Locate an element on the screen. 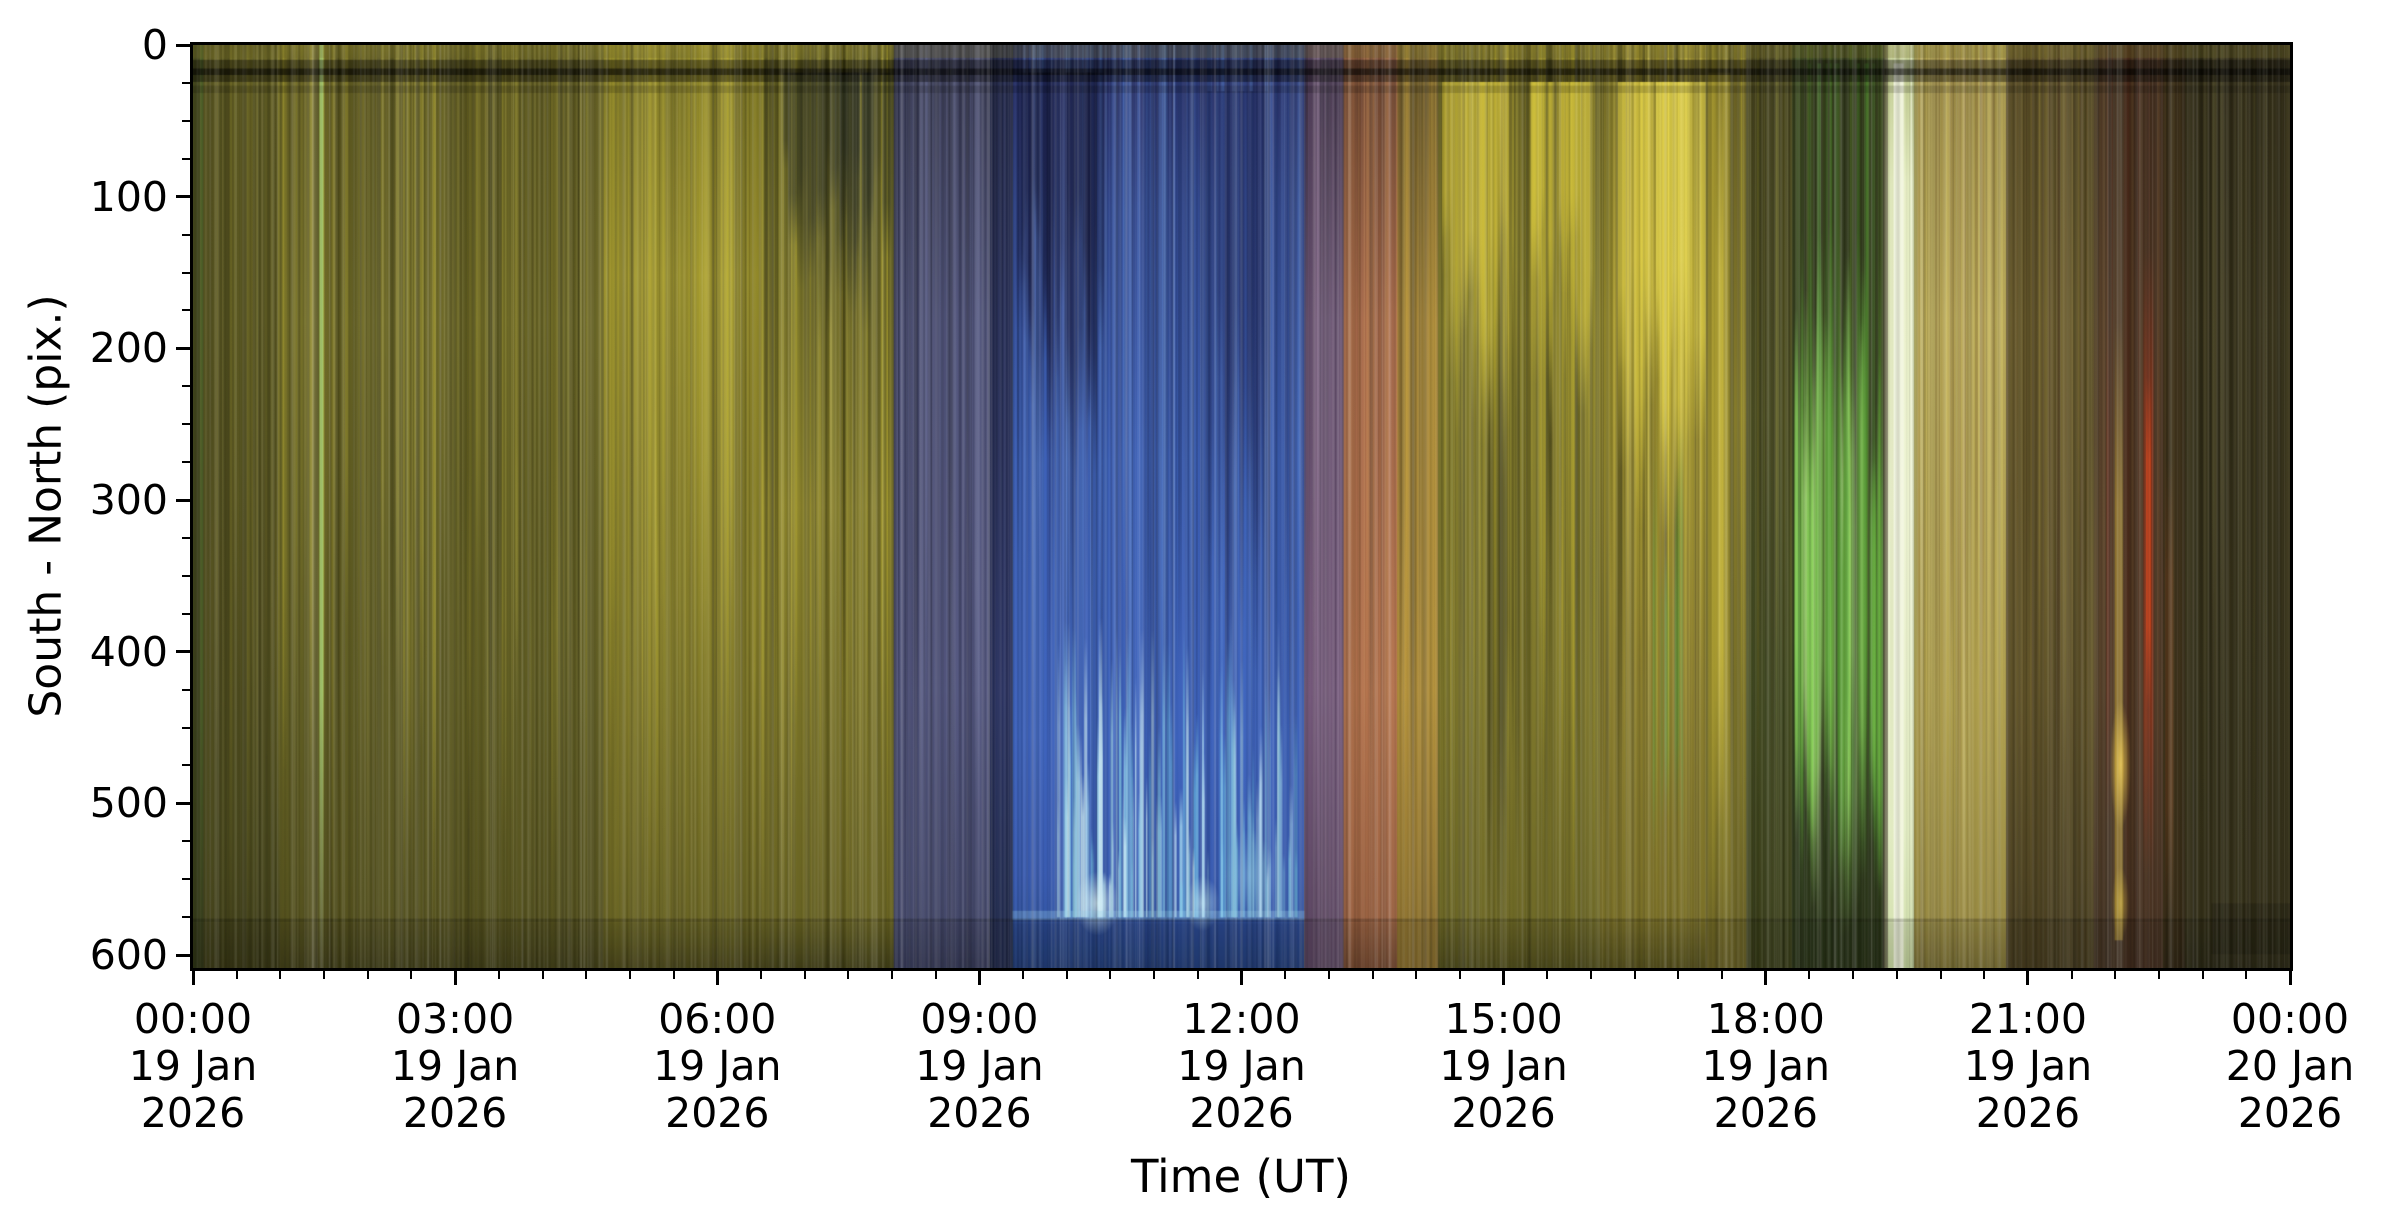 This screenshot has height=1227, width=2385. y-tick-label: 200 is located at coordinates (128, 348).